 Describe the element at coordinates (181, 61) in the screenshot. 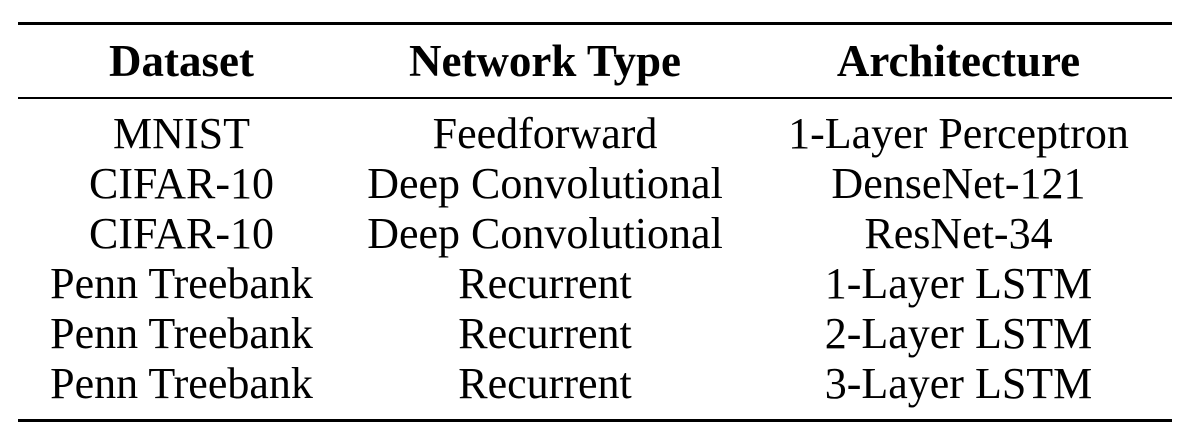

I see `header-dataset: Dataset` at that location.